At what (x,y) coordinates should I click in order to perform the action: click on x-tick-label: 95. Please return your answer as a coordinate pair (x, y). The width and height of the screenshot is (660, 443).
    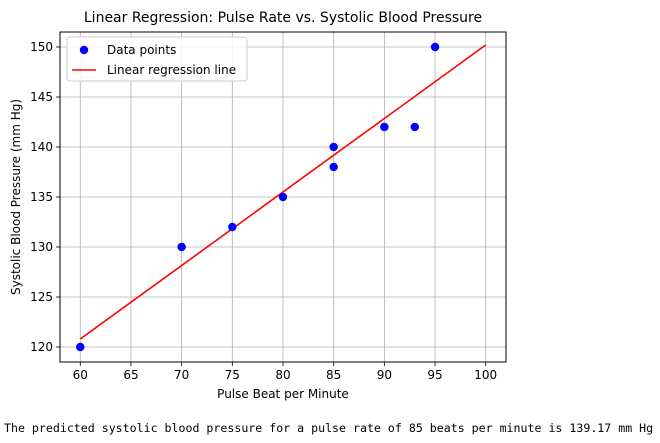
    Looking at the image, I should click on (434, 375).